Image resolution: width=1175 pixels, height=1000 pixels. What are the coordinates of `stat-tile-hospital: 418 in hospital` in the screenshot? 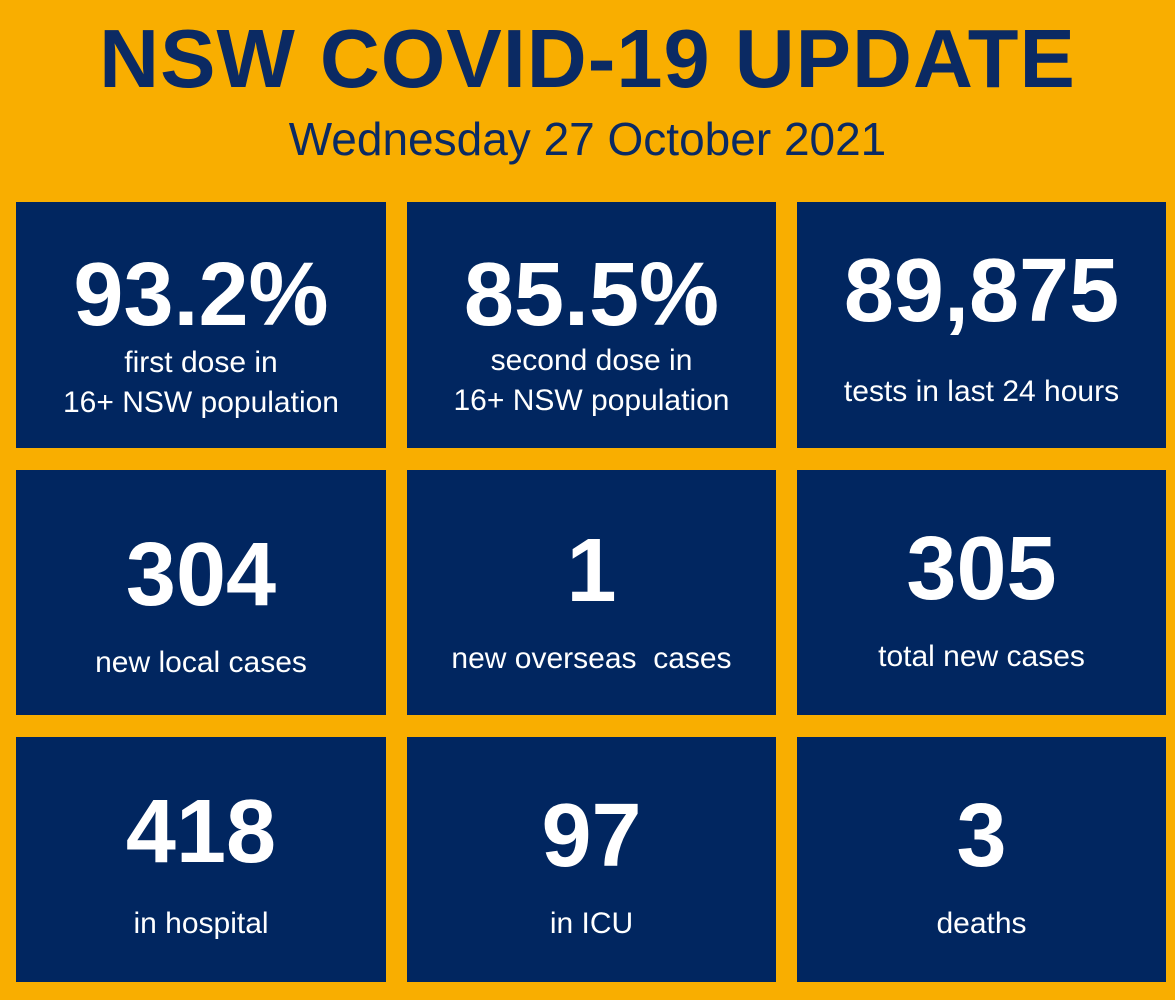 It's located at (201, 859).